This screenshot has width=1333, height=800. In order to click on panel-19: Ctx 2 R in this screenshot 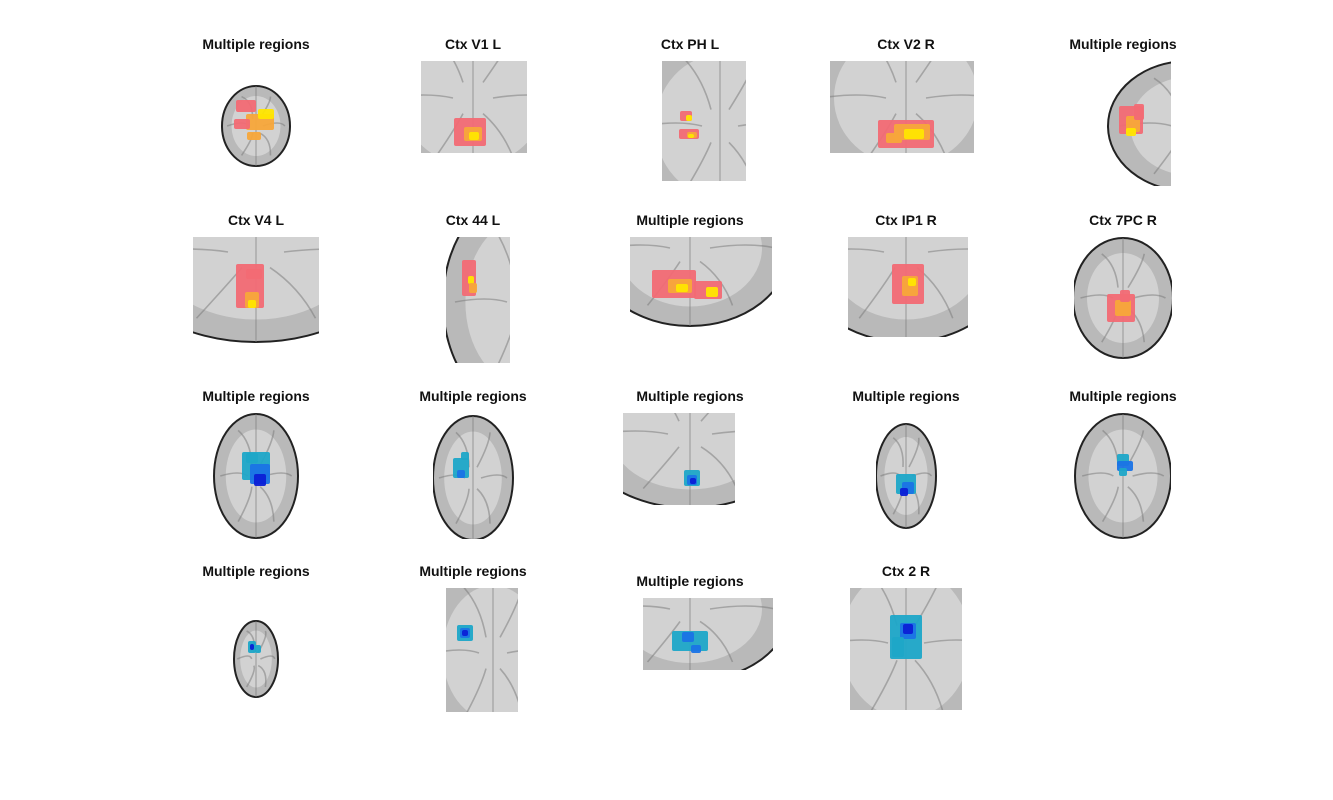, I will do `click(906, 643)`.